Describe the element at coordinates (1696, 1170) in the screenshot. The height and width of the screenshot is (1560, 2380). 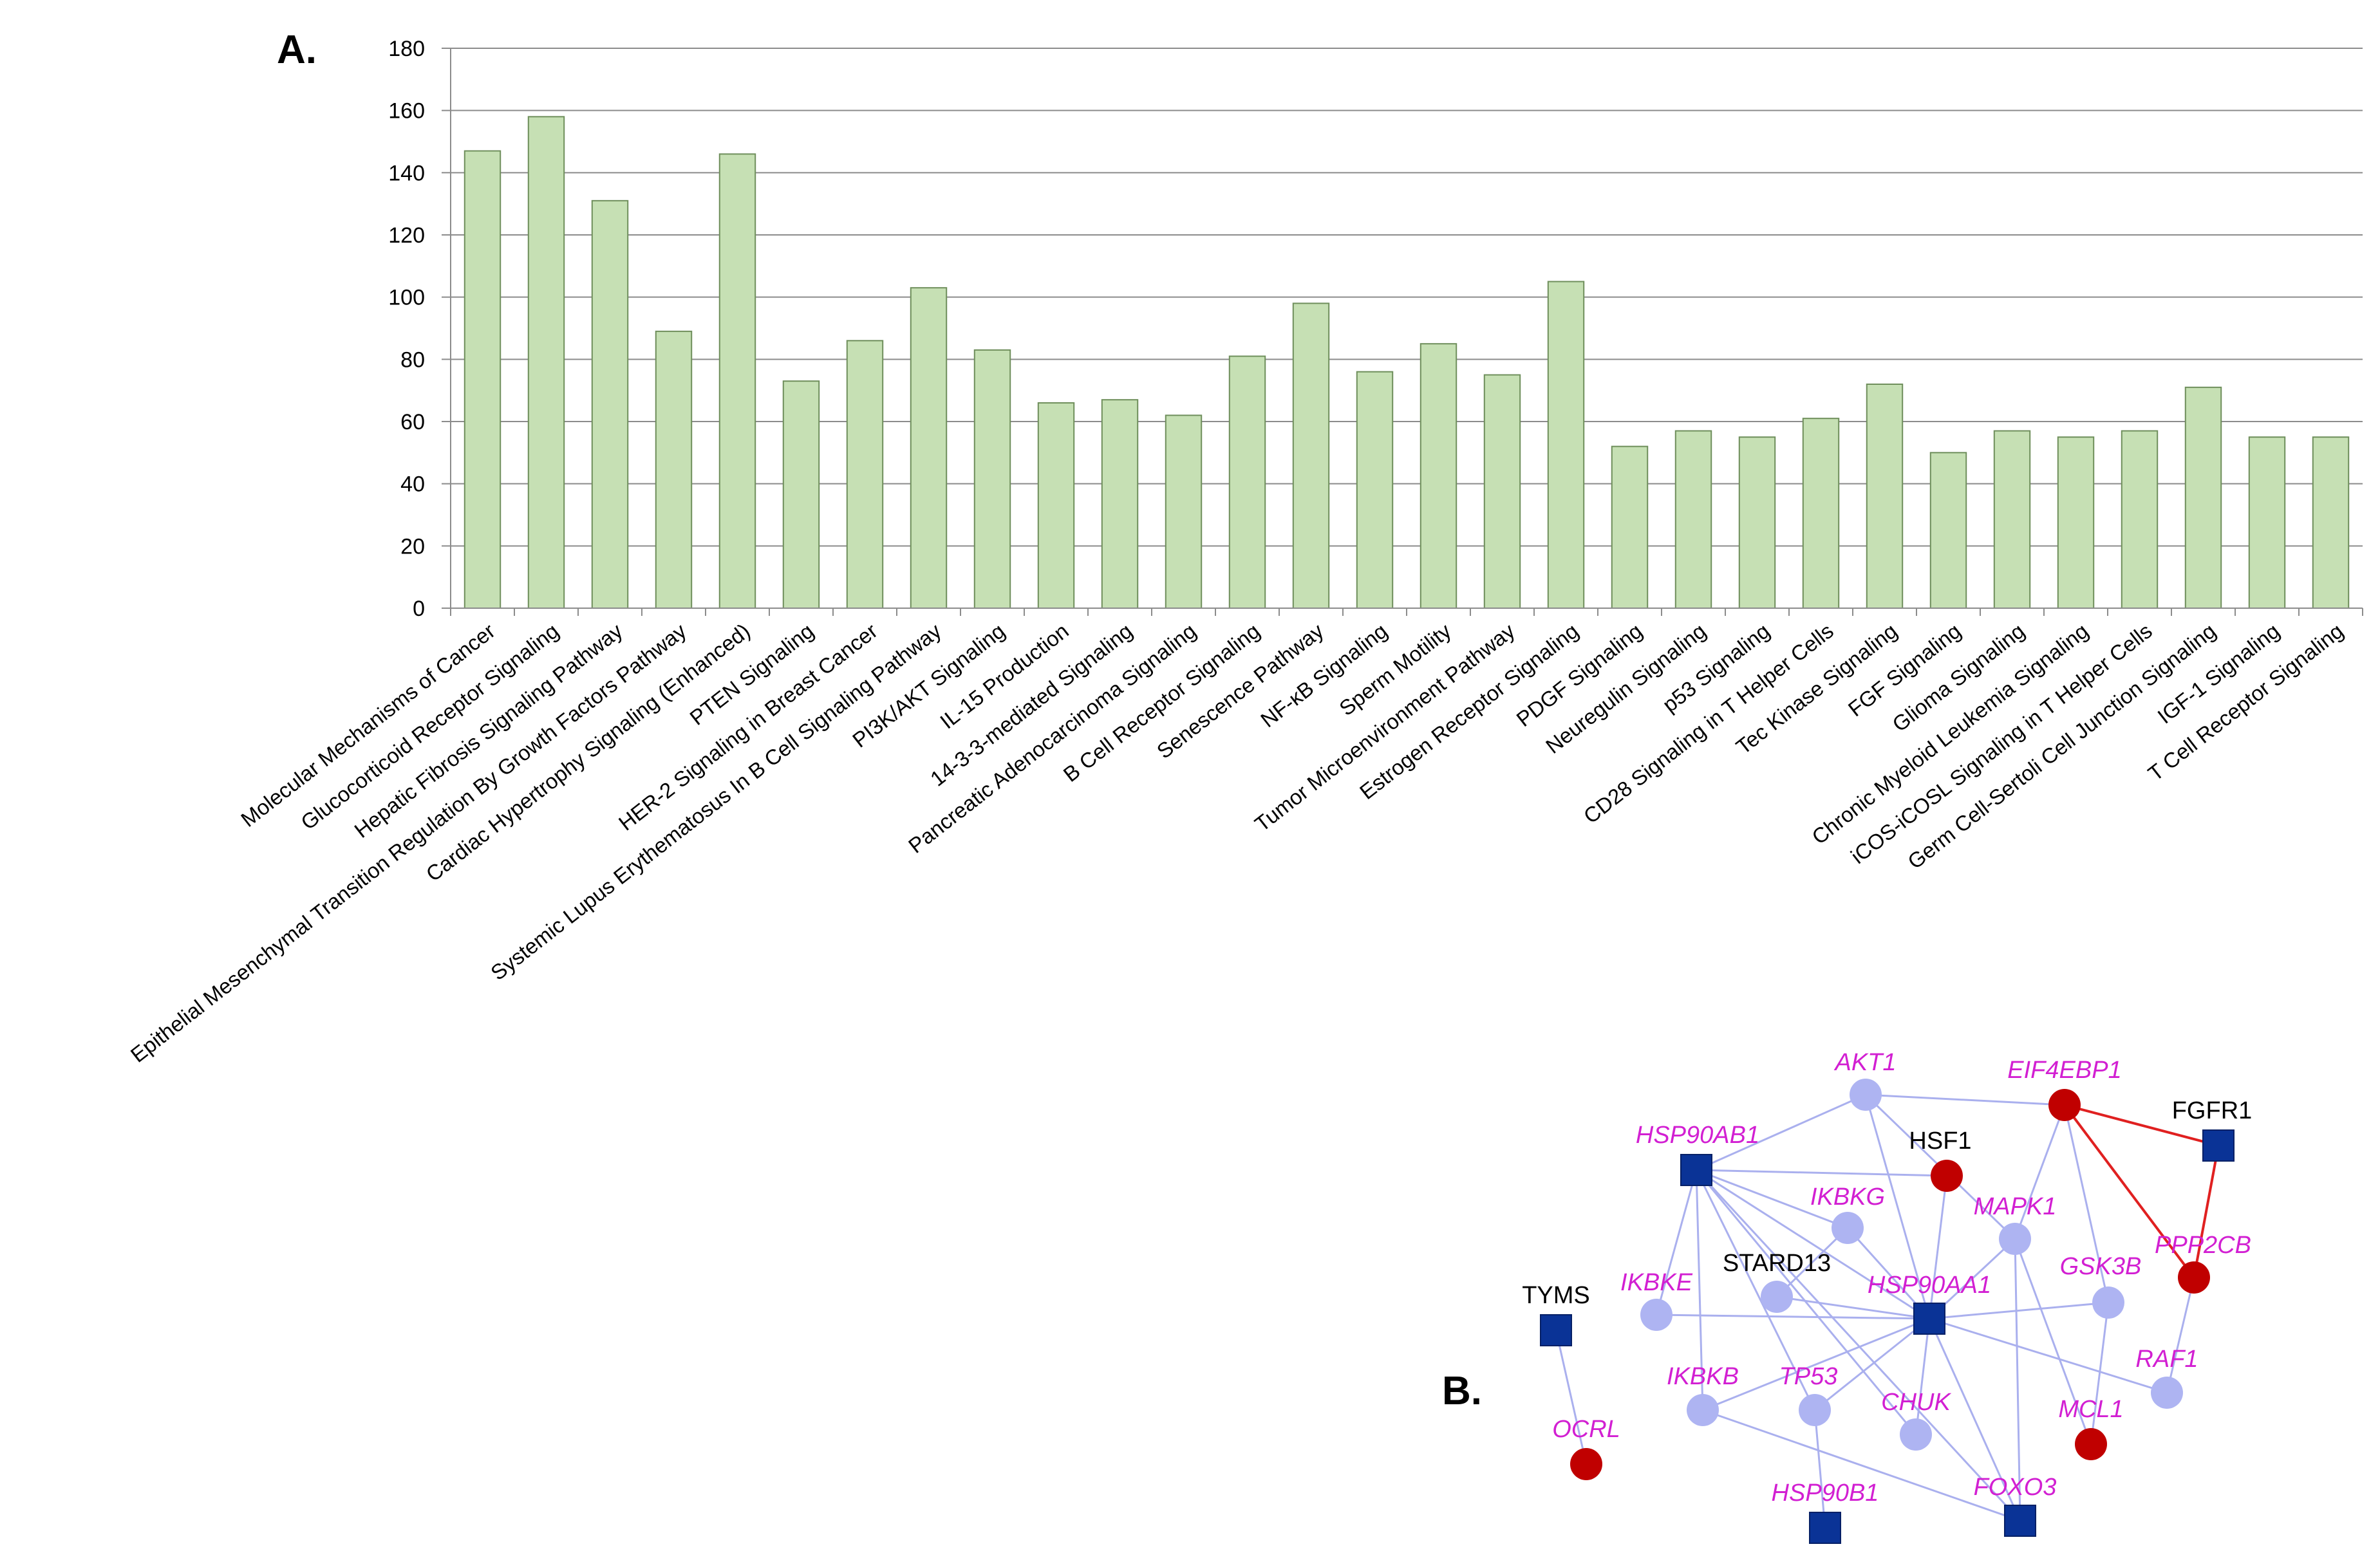
I see `node-hsp90ab1` at that location.